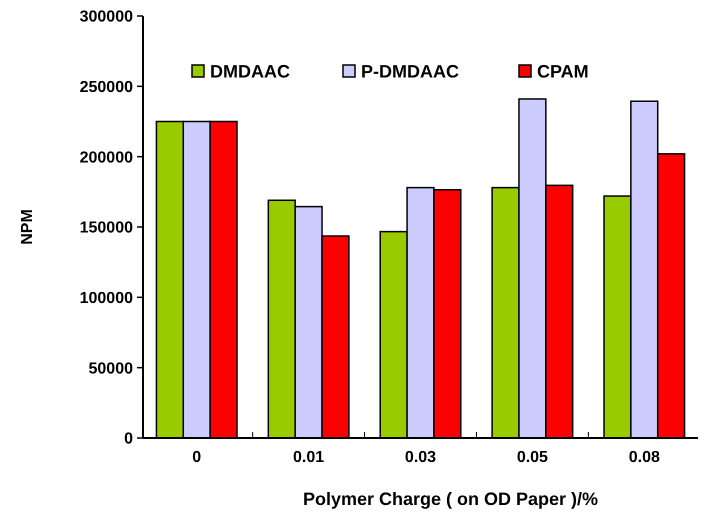  What do you see at coordinates (197, 457) in the screenshot?
I see `x-tick-label: 0` at bounding box center [197, 457].